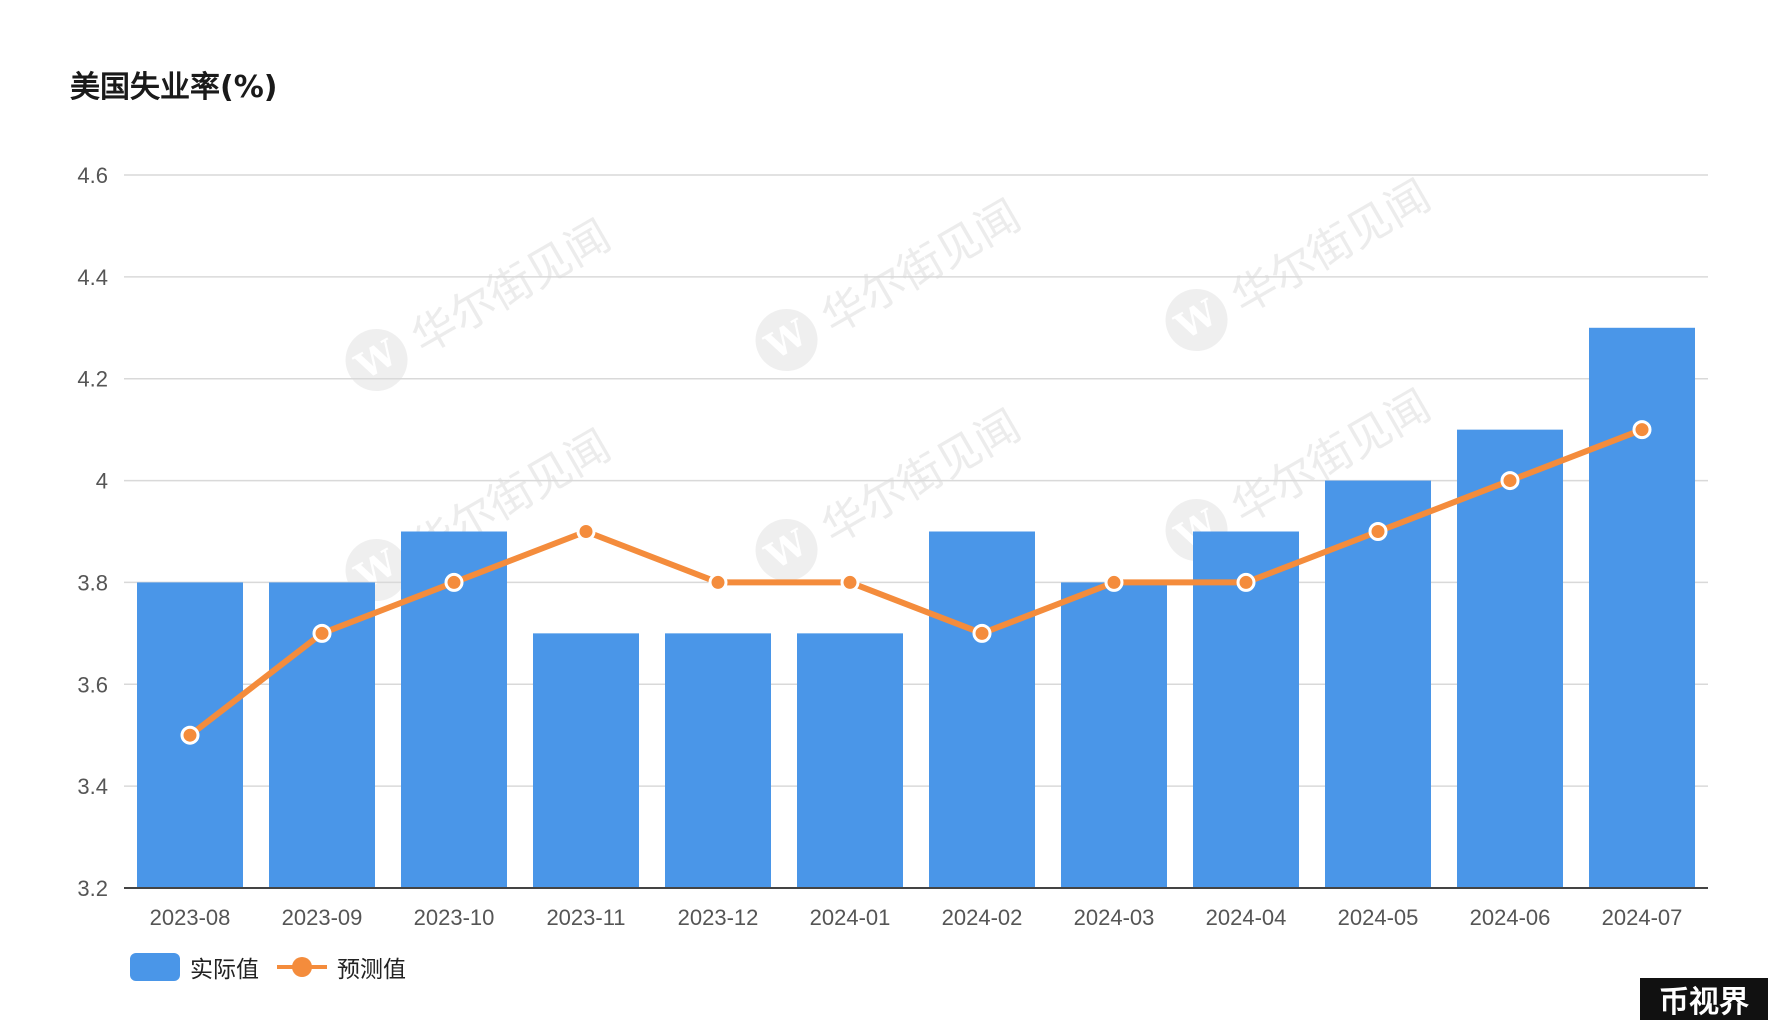 The image size is (1768, 1021). I want to click on x-tick-label: 2024-07, so click(1642, 917).